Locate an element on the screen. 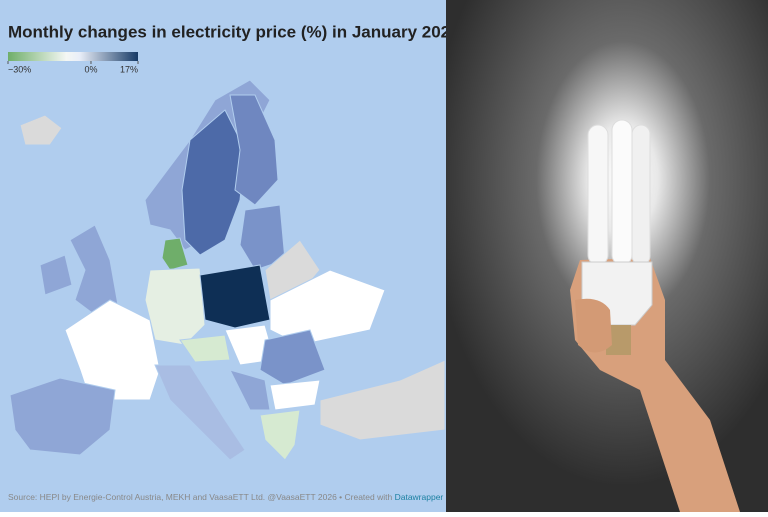 The width and height of the screenshot is (768, 517). legend-label: 17% is located at coordinates (129, 69).